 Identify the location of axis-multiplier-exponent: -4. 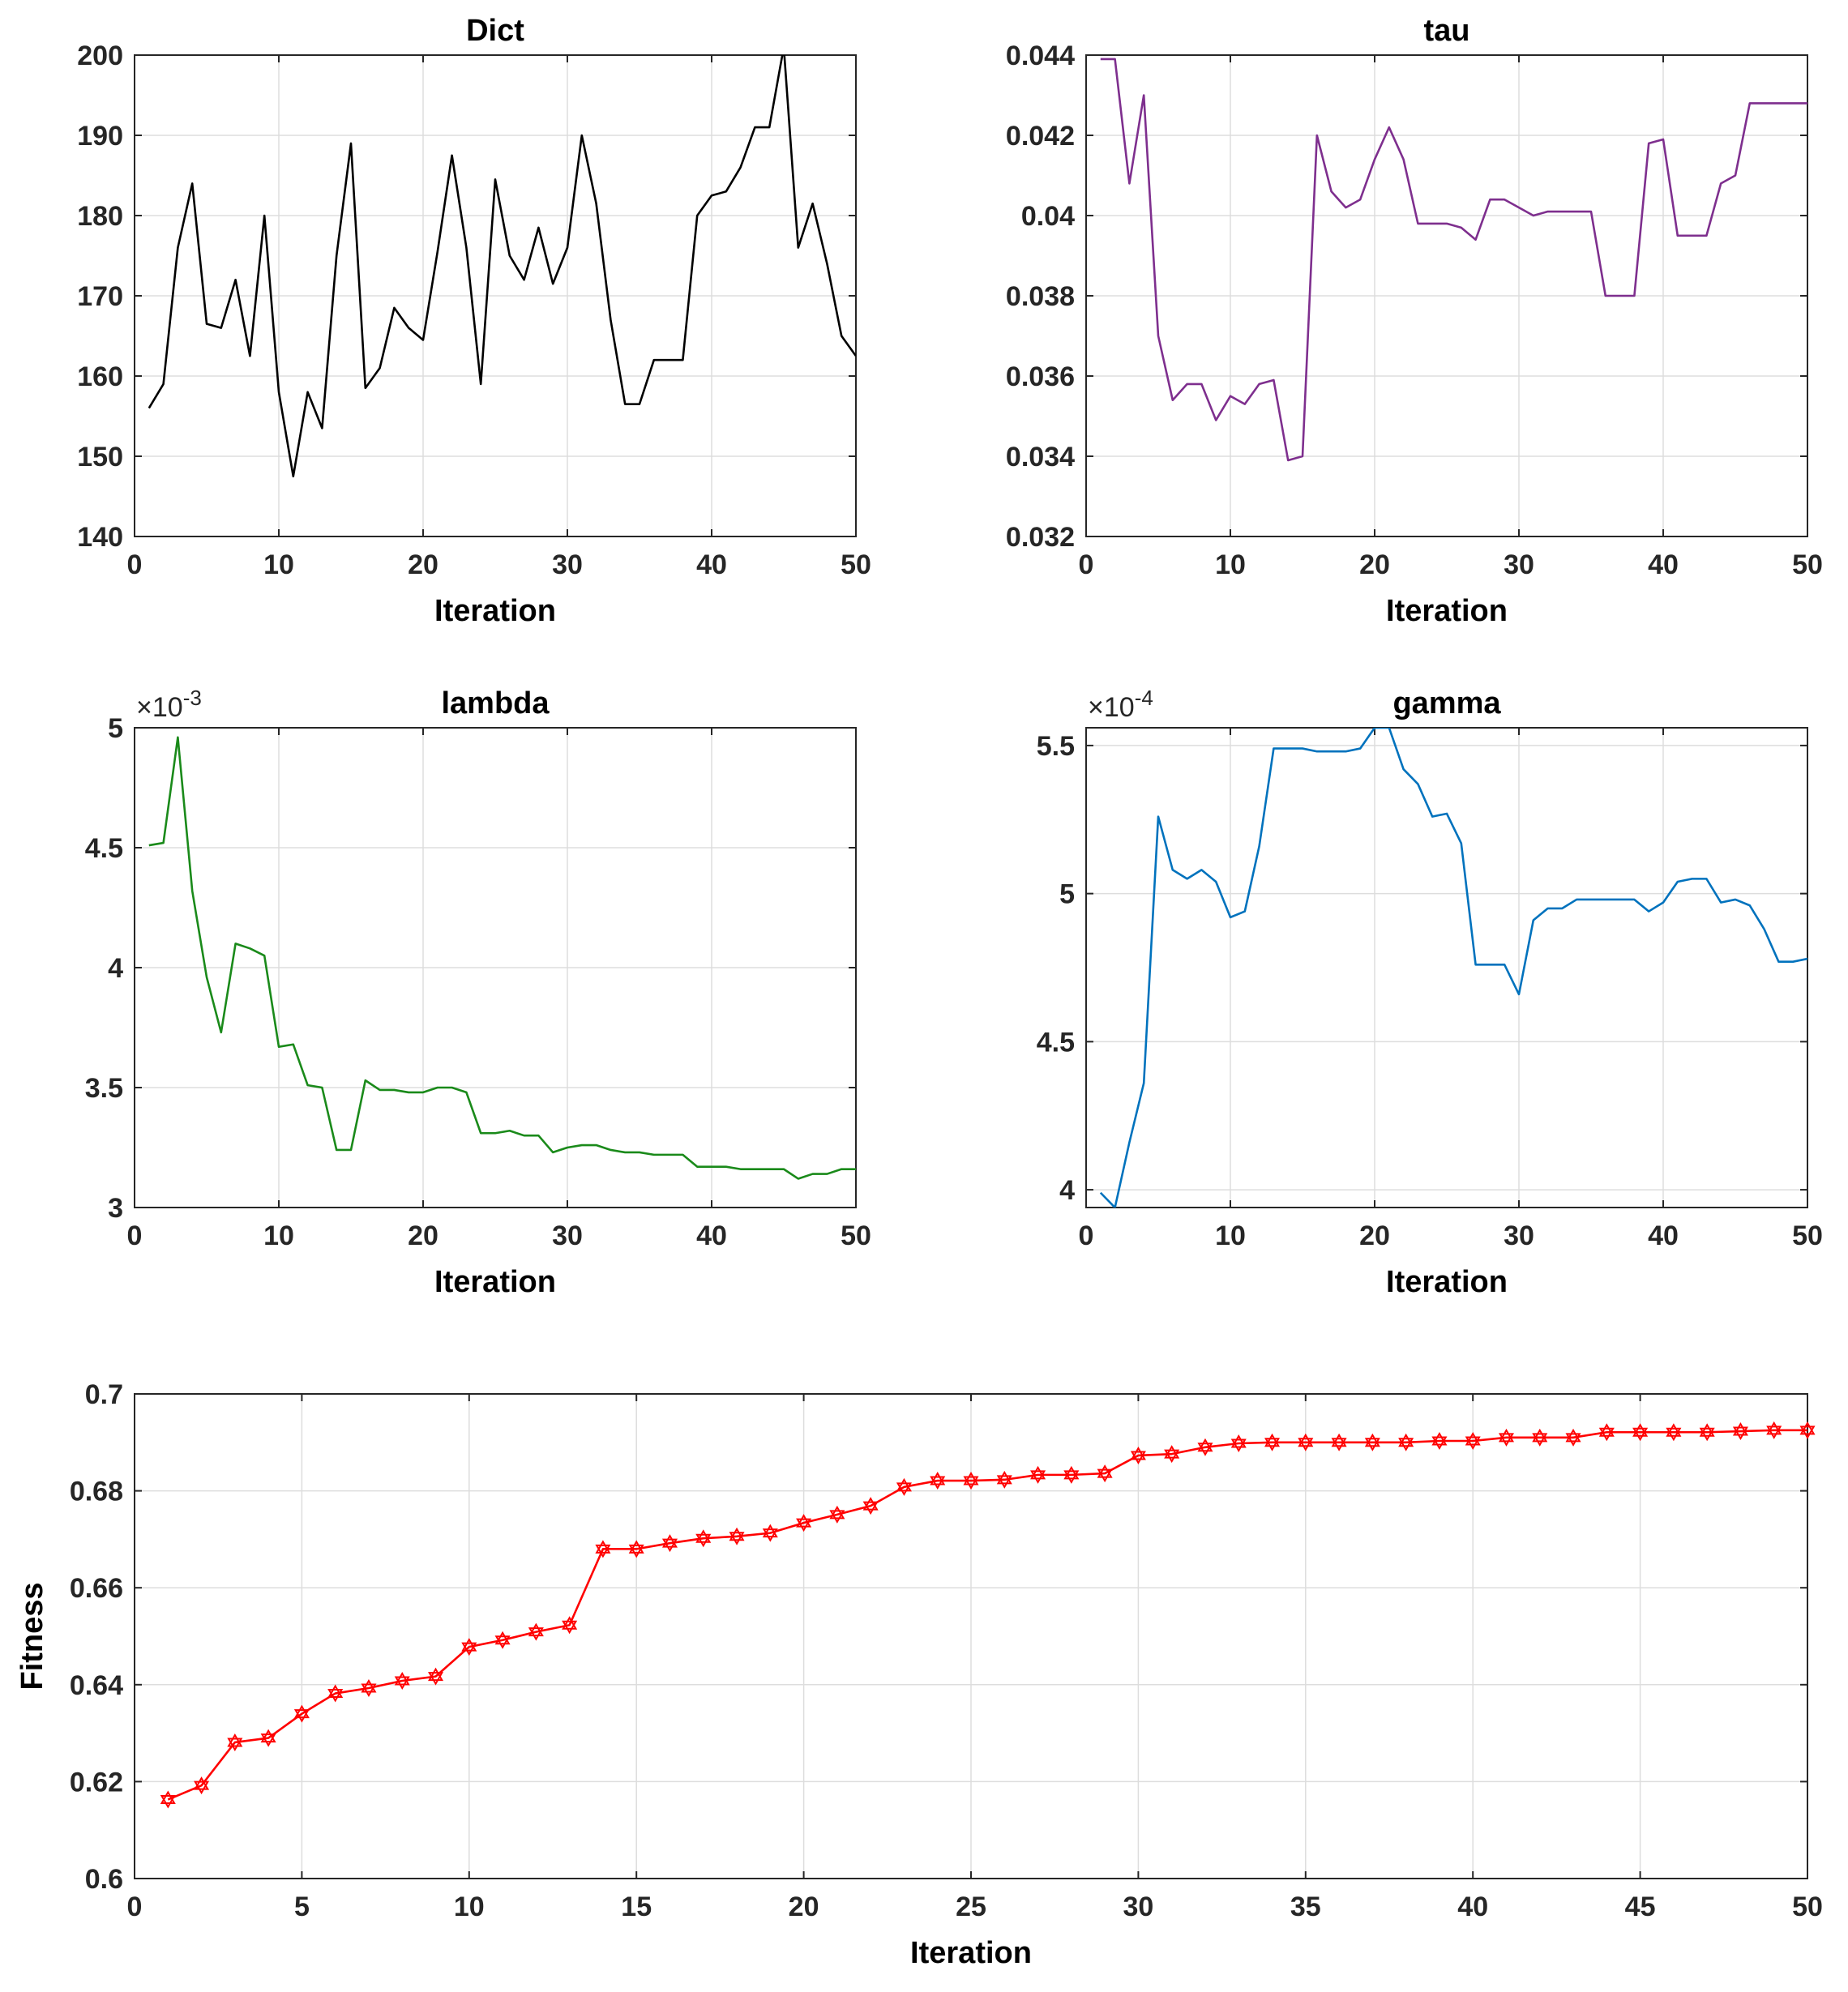
(1144, 698).